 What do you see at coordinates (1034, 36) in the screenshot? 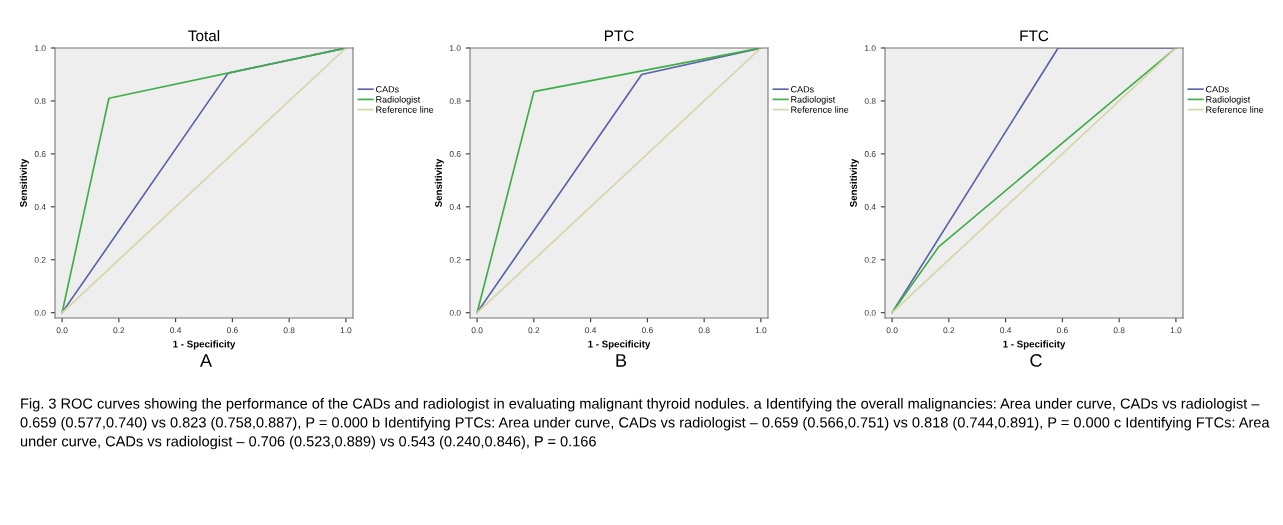
I see `chart-title: FTC` at bounding box center [1034, 36].